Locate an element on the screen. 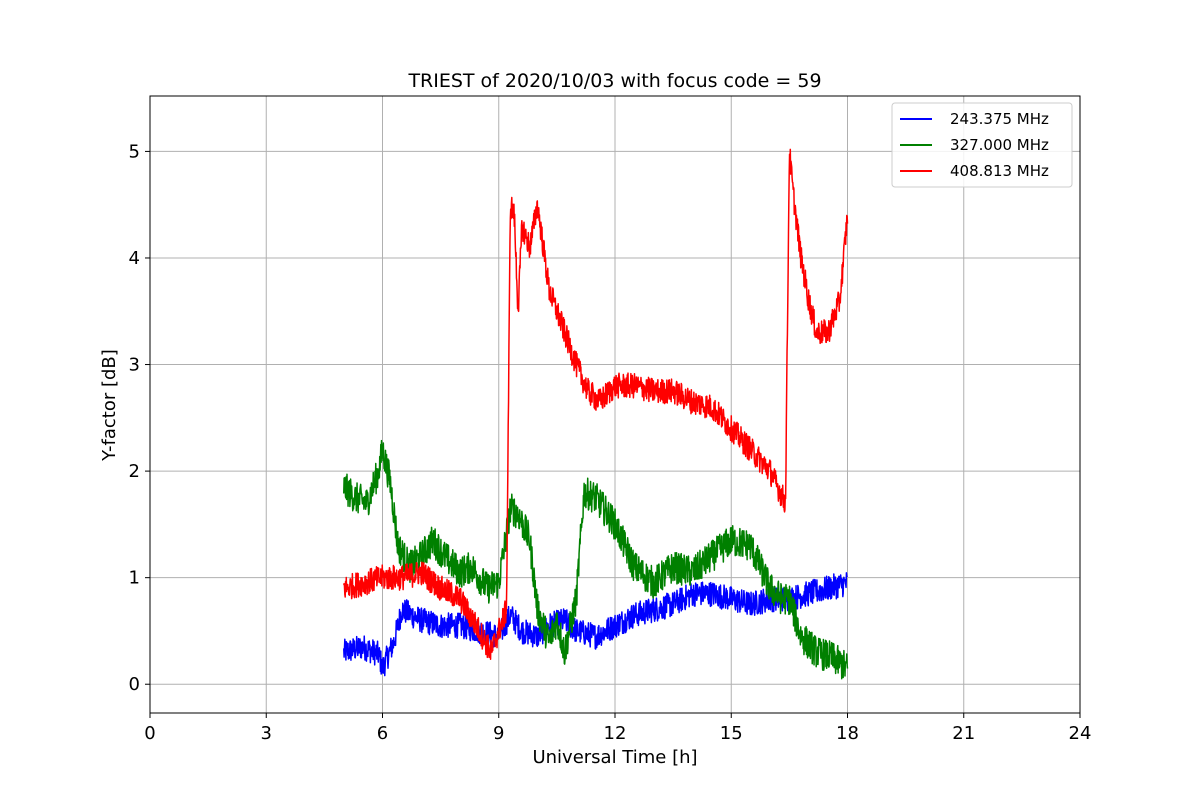 The height and width of the screenshot is (800, 1200). y-tick-label: 3 is located at coordinates (134, 365).